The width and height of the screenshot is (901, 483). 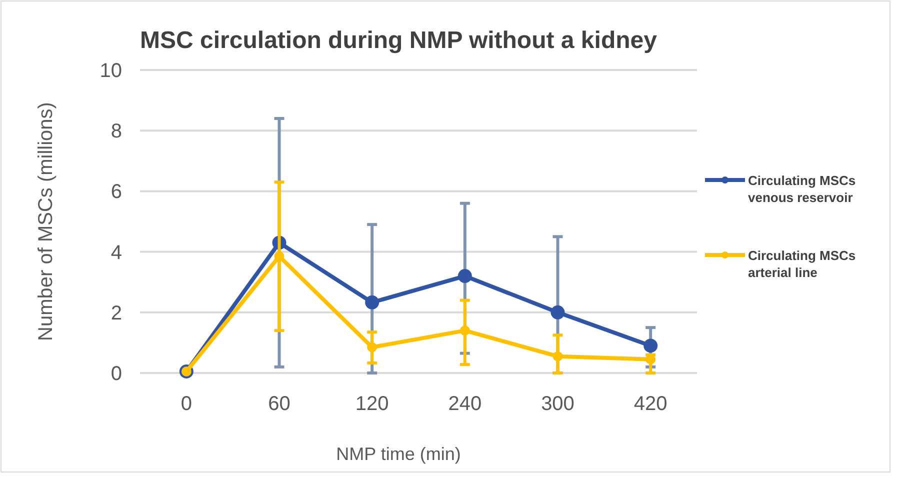 What do you see at coordinates (116, 374) in the screenshot?
I see `y-tick-label: 0` at bounding box center [116, 374].